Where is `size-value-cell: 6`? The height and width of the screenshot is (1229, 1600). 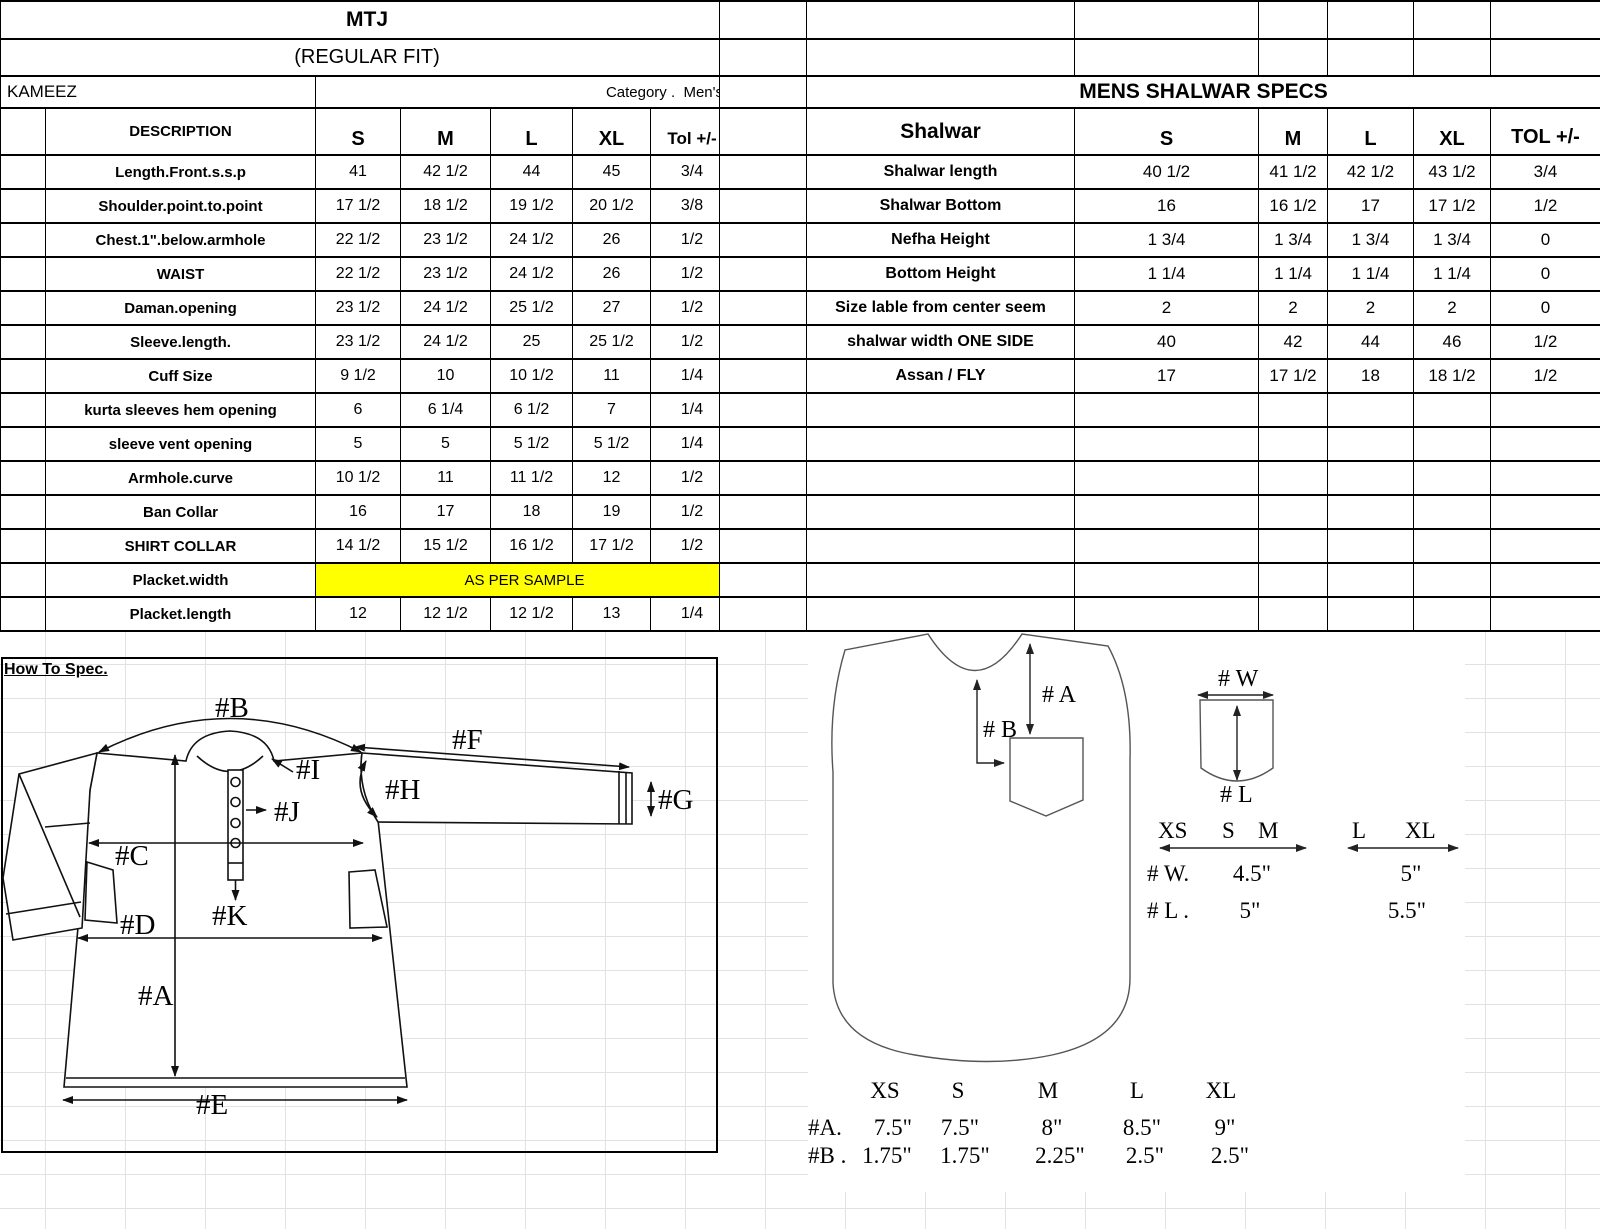
size-value-cell: 6 is located at coordinates (358, 410).